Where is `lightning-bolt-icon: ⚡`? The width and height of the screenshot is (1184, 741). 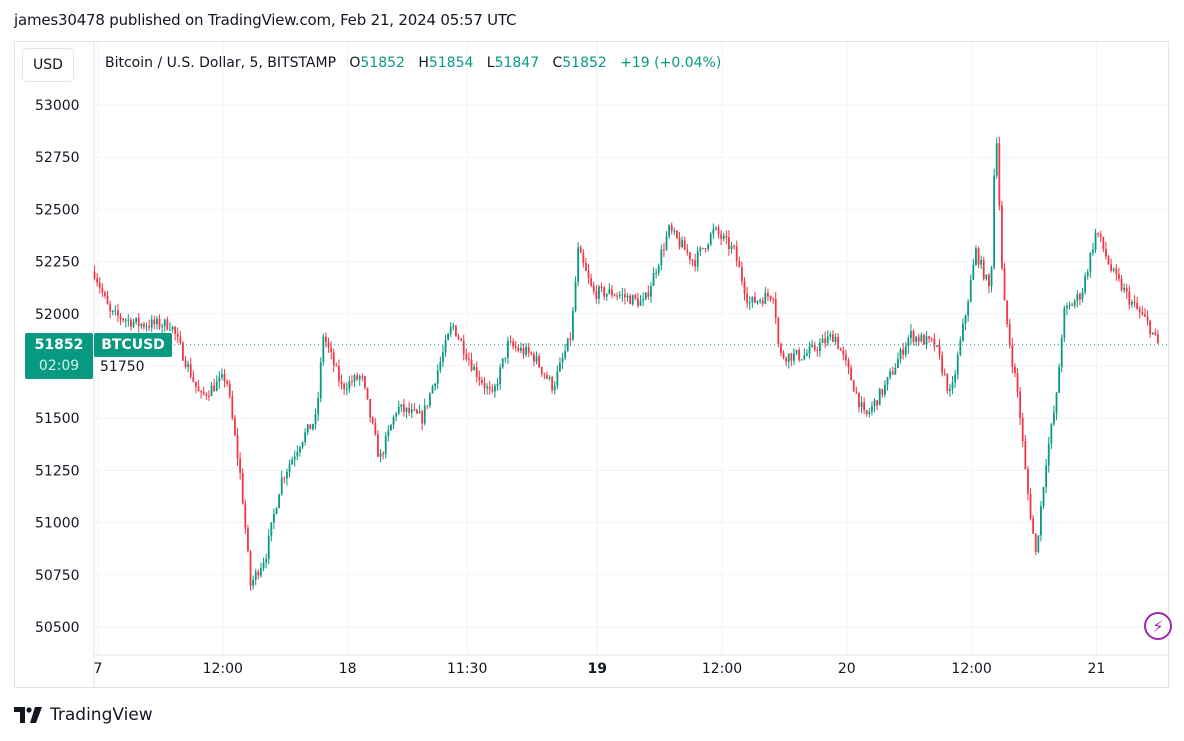
lightning-bolt-icon: ⚡ is located at coordinates (1158, 626).